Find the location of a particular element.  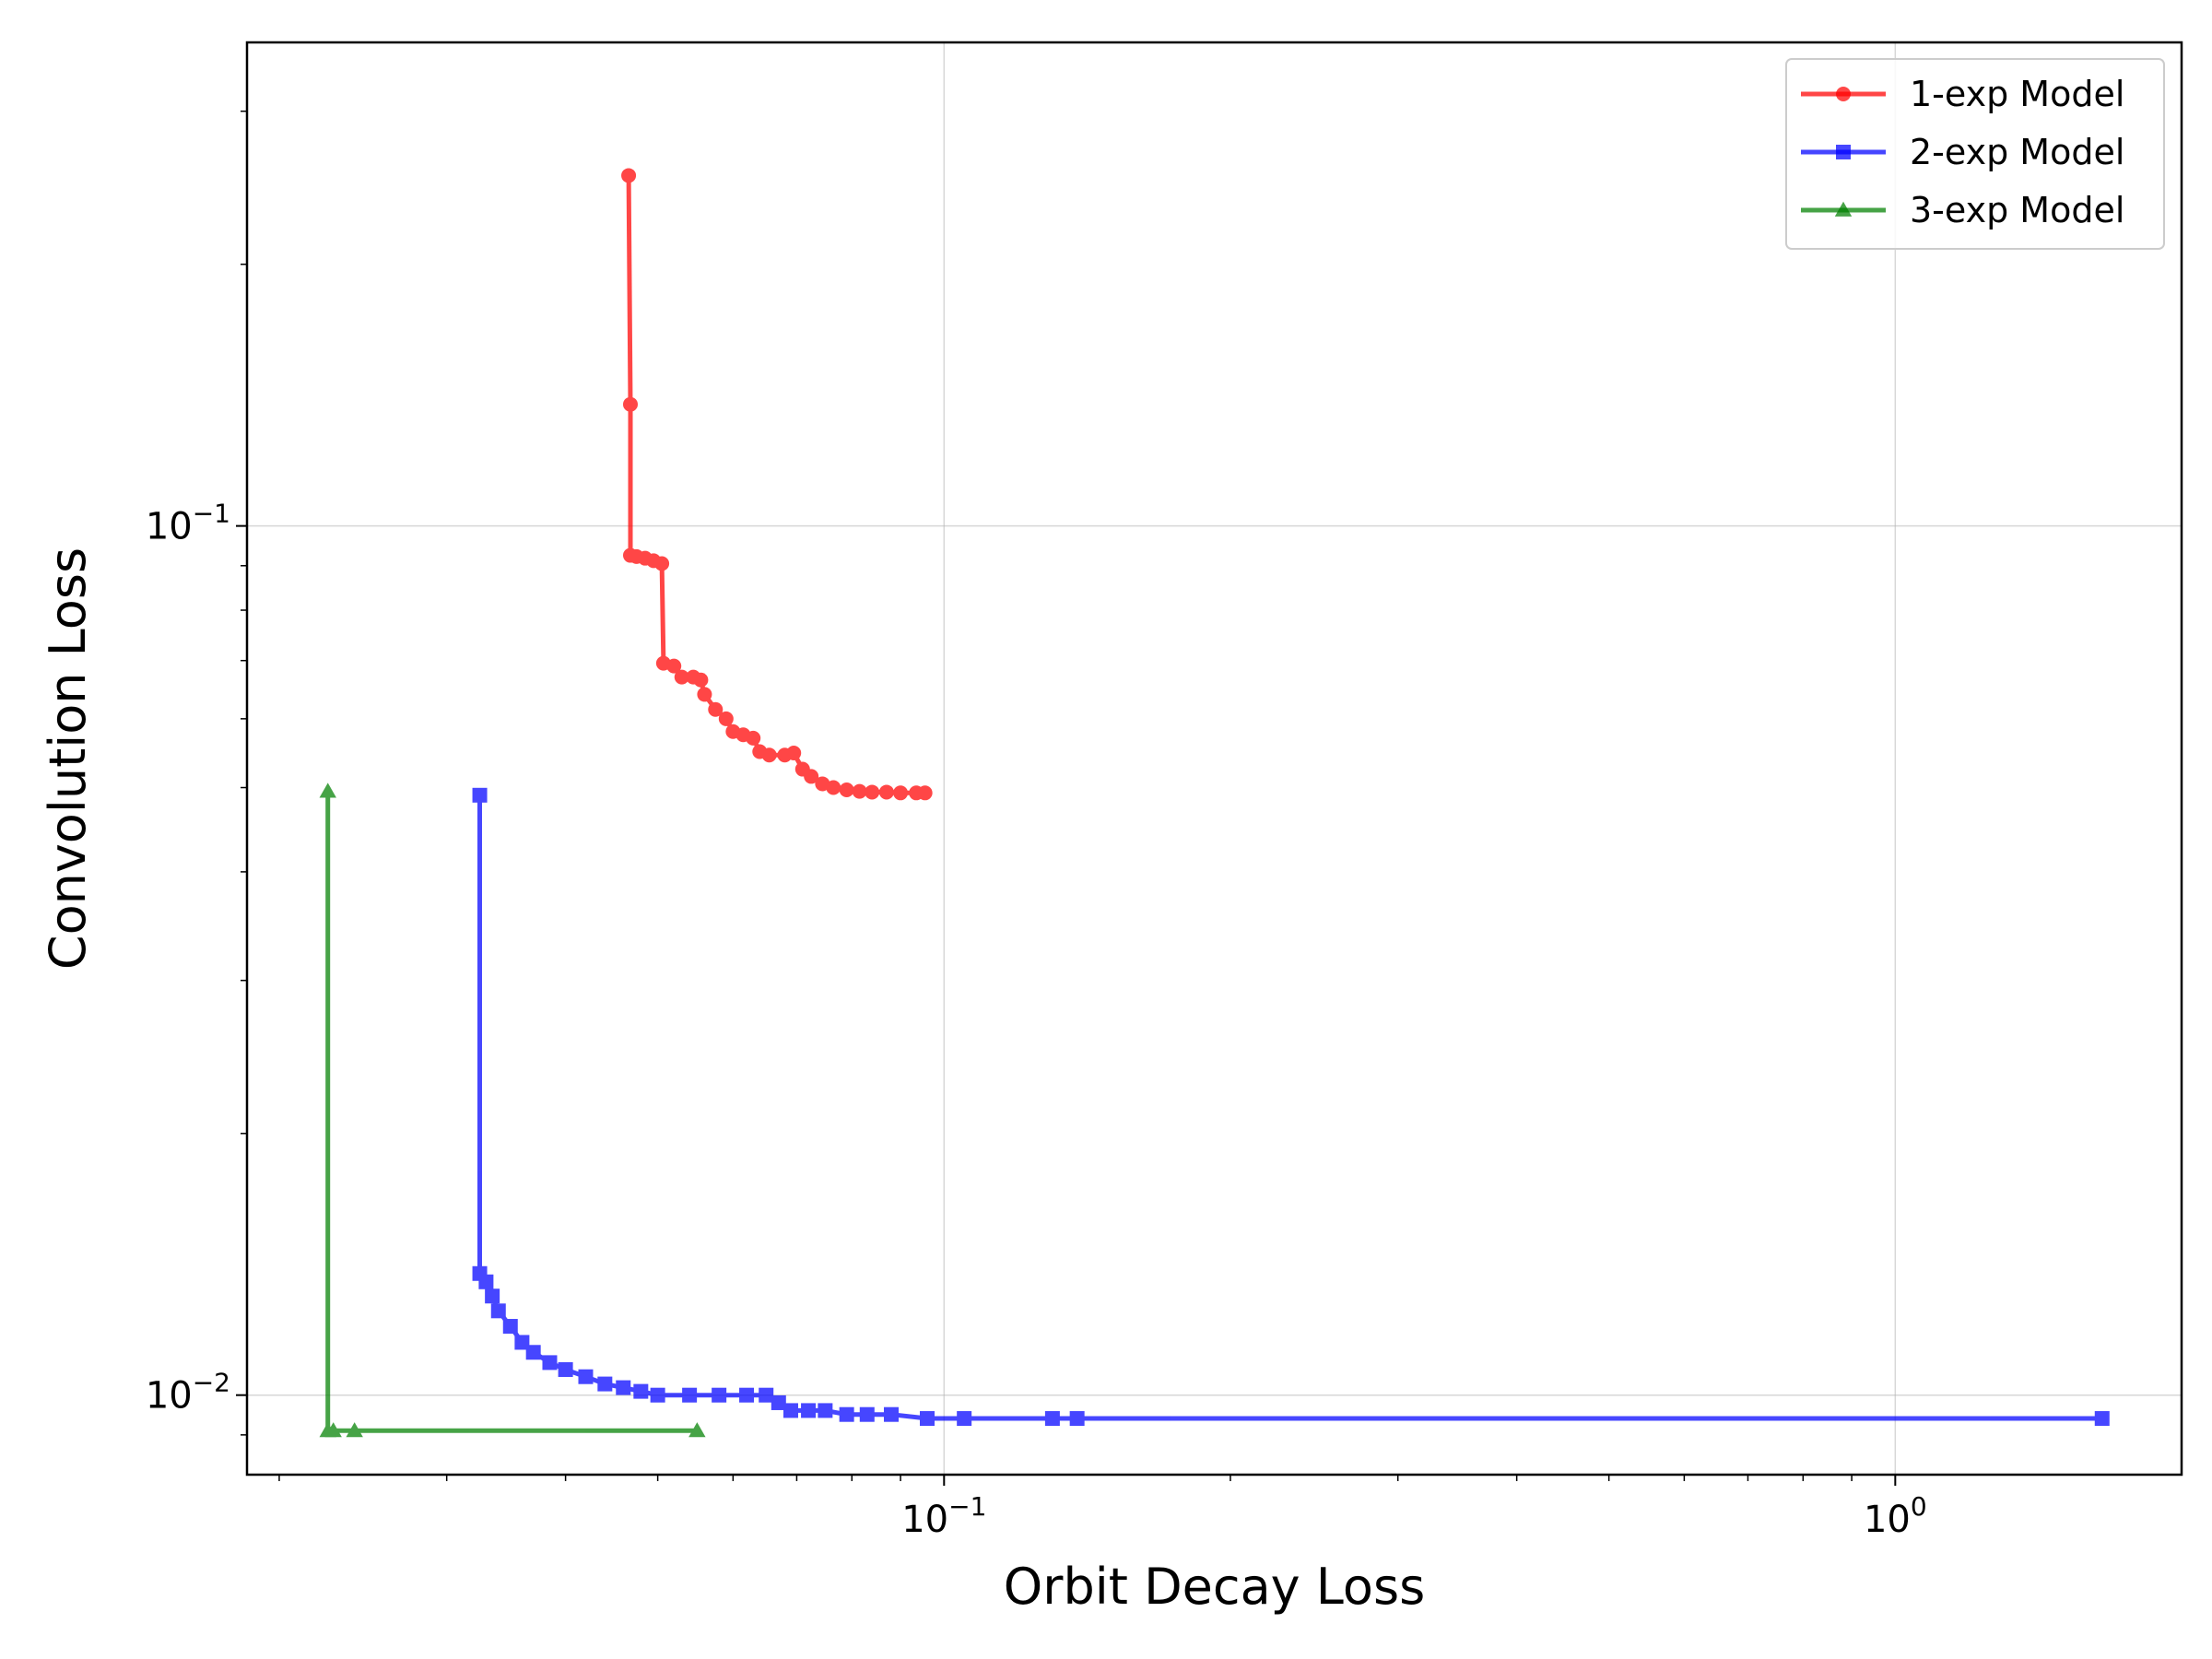

legend-item: 3-exp Model is located at coordinates (1962, 210).